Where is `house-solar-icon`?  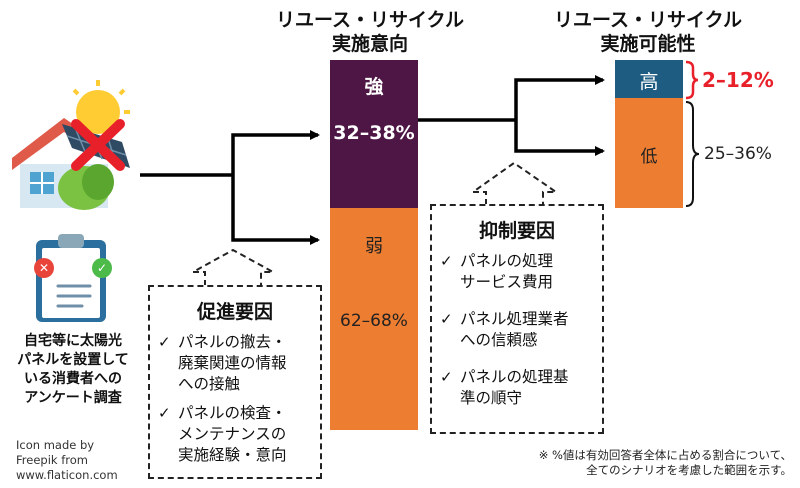
house-solar-icon is located at coordinates (71, 145).